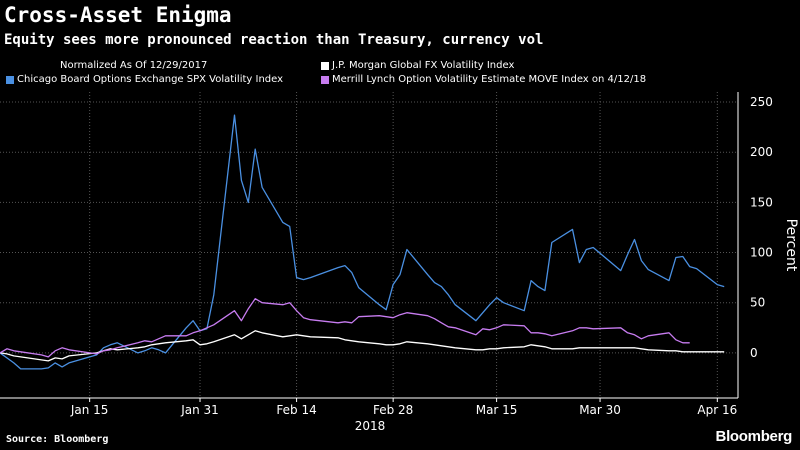 The width and height of the screenshot is (800, 450). I want to click on x-tick-label: Mar 30, so click(600, 410).